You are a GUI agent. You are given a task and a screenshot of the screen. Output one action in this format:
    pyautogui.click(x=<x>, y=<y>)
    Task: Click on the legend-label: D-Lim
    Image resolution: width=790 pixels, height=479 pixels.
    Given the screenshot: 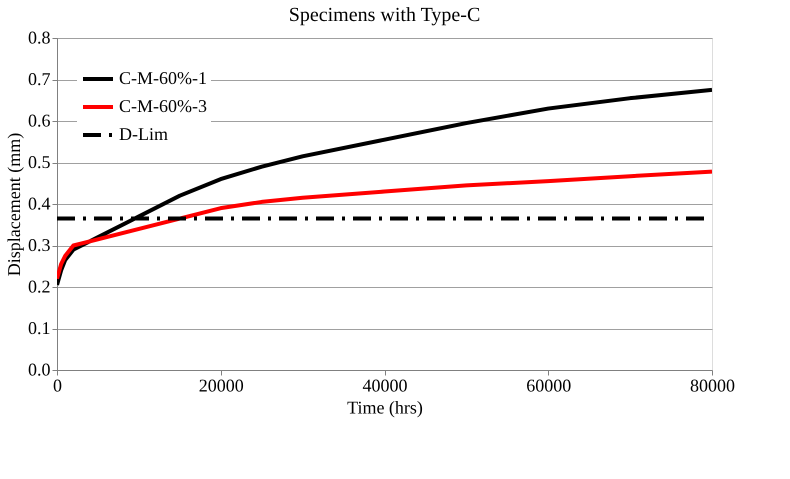 What is the action you would take?
    pyautogui.click(x=143, y=134)
    